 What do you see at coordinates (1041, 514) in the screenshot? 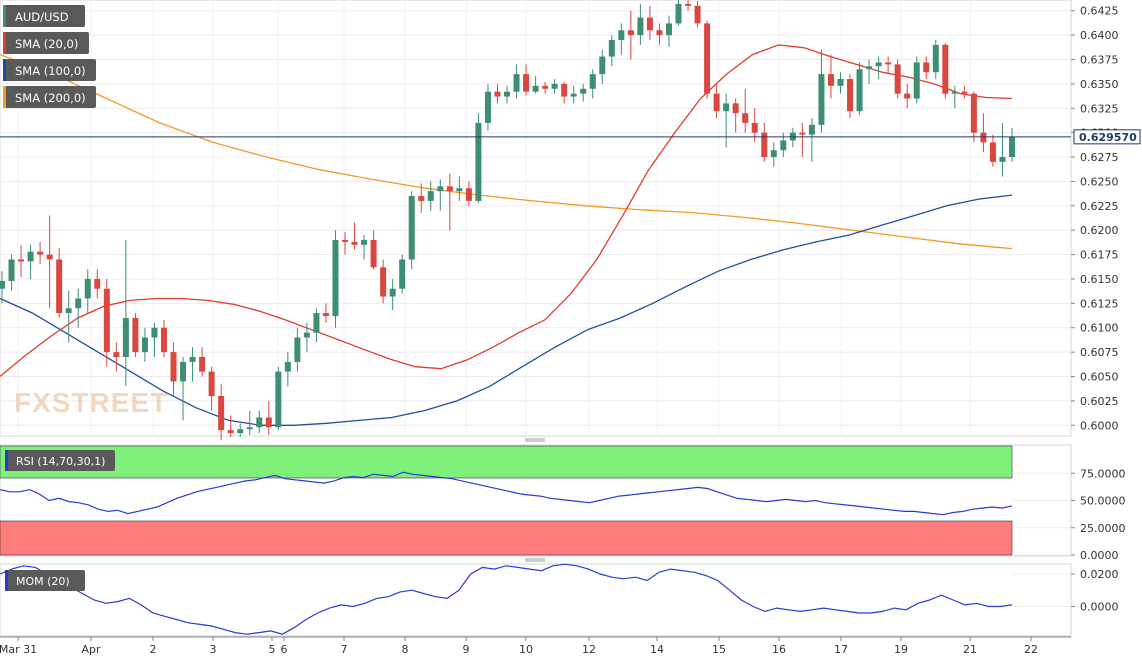
I see `rsi-grid` at bounding box center [1041, 514].